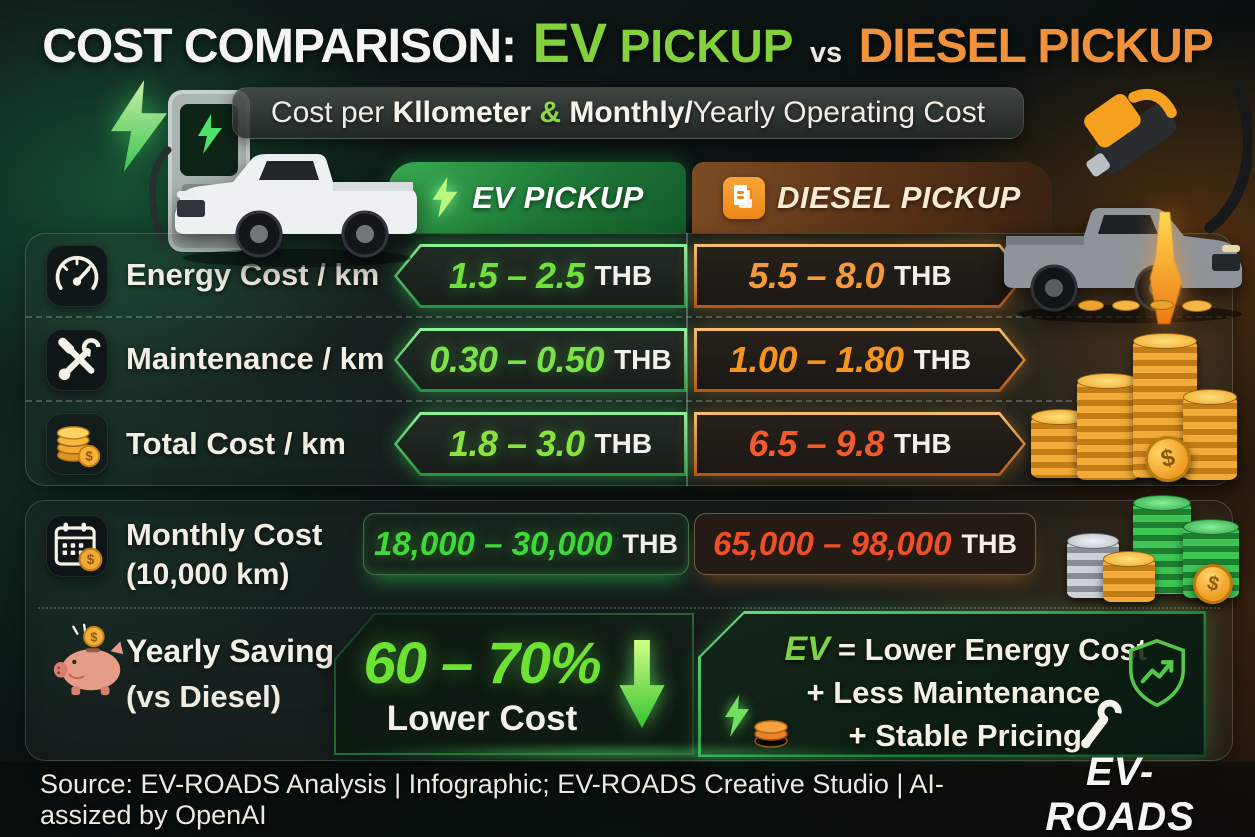  I want to click on lightning-bolt-icon, so click(445, 197).